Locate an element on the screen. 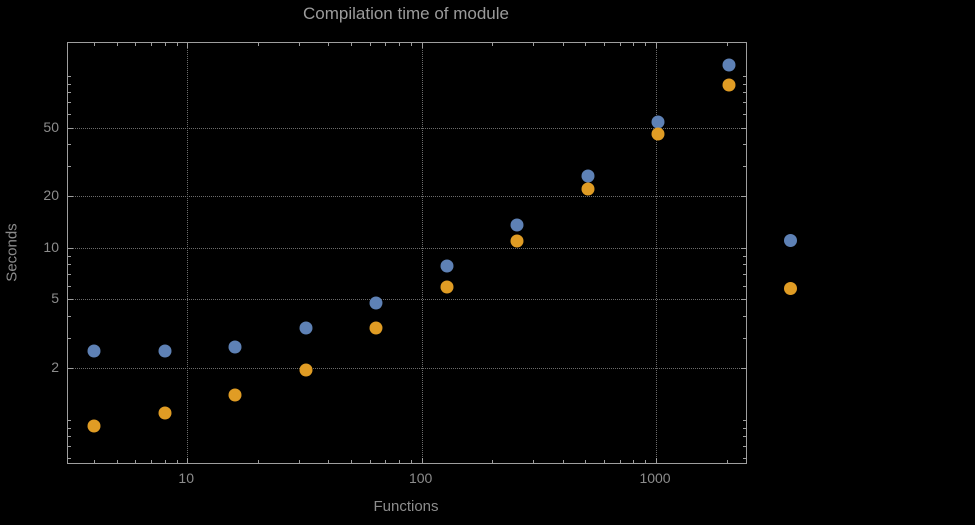 The height and width of the screenshot is (525, 975). x-tick-label: 100 is located at coordinates (420, 478).